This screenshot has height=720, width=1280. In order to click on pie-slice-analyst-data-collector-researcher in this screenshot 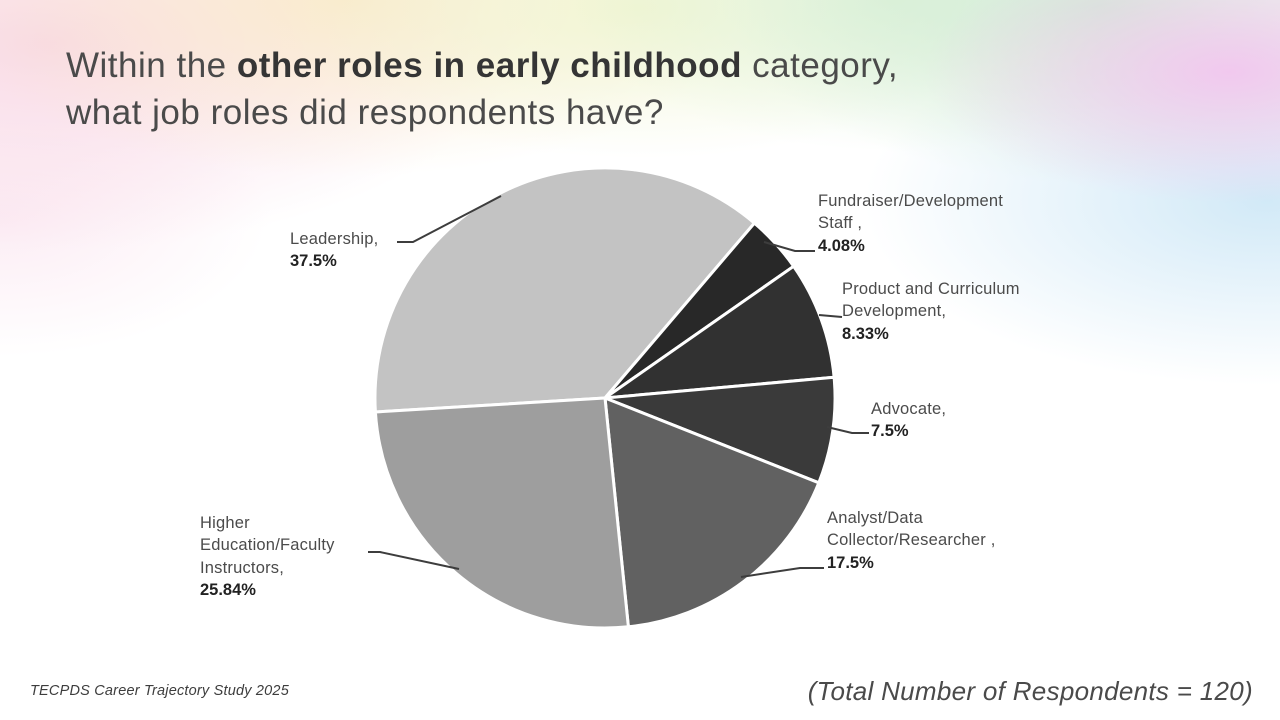, I will do `click(712, 512)`.